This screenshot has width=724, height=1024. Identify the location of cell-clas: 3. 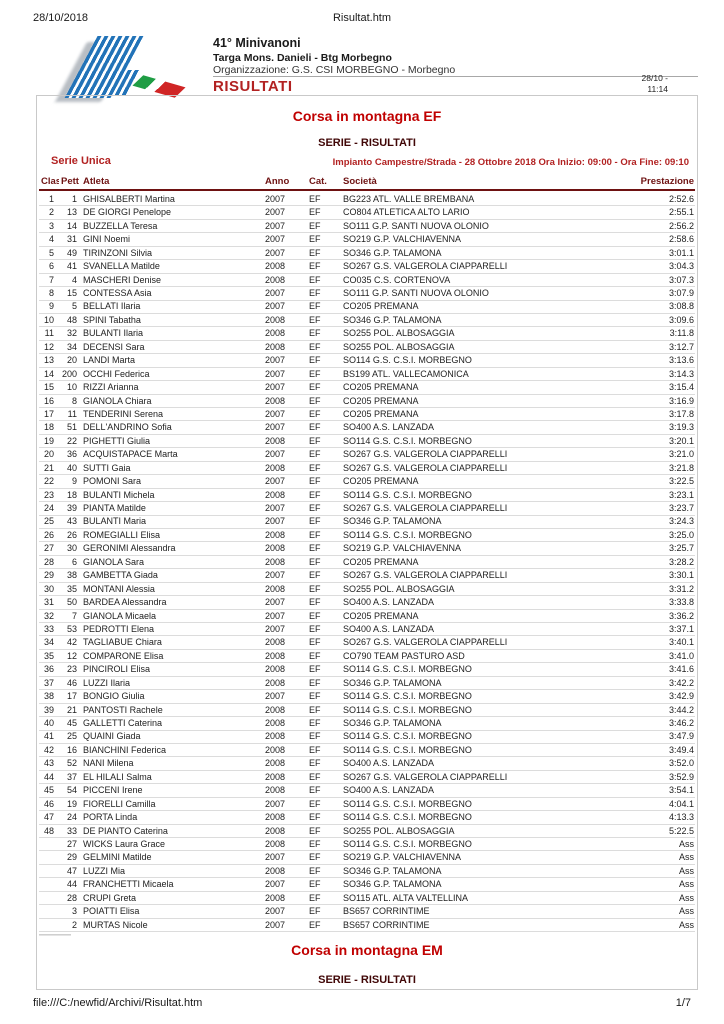
(51, 225).